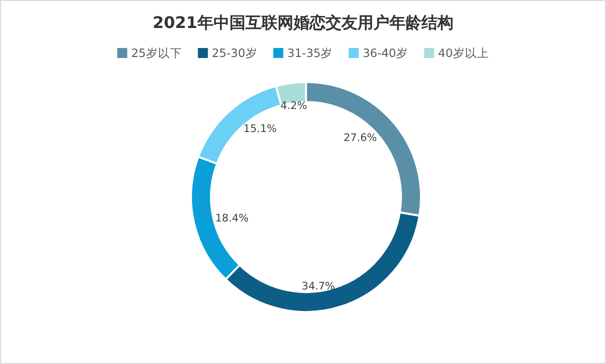 This screenshot has width=606, height=364. I want to click on chart-title: 2021年中国互联网婚恋交友用户年龄结构, so click(303, 22).